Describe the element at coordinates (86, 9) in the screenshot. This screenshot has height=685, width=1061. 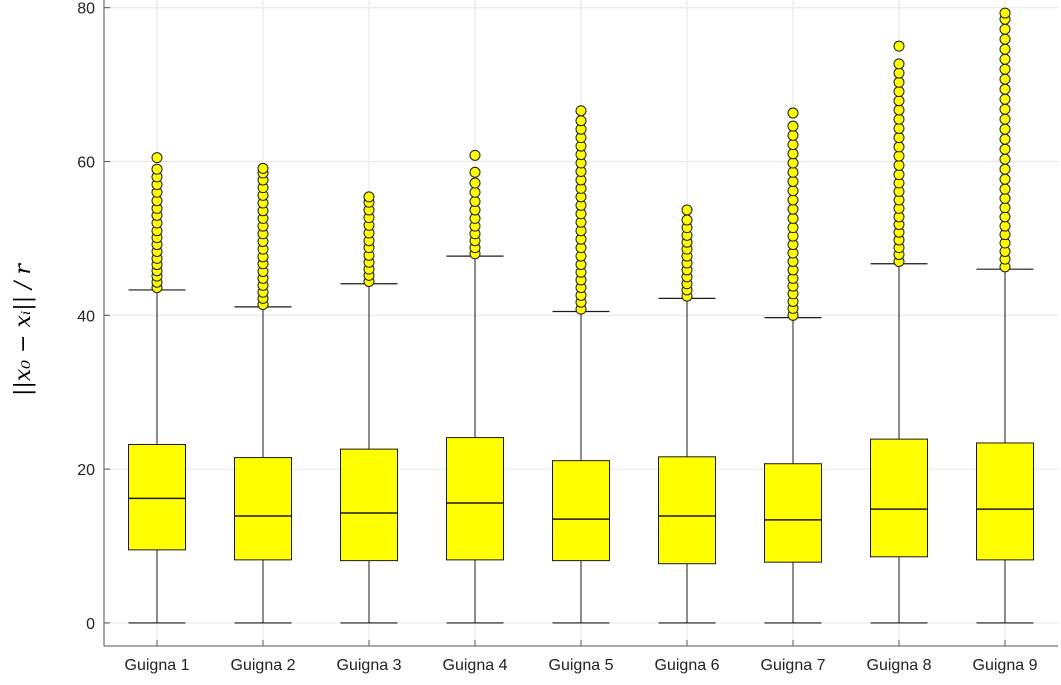
I see `y-tick-label-80: 80` at that location.